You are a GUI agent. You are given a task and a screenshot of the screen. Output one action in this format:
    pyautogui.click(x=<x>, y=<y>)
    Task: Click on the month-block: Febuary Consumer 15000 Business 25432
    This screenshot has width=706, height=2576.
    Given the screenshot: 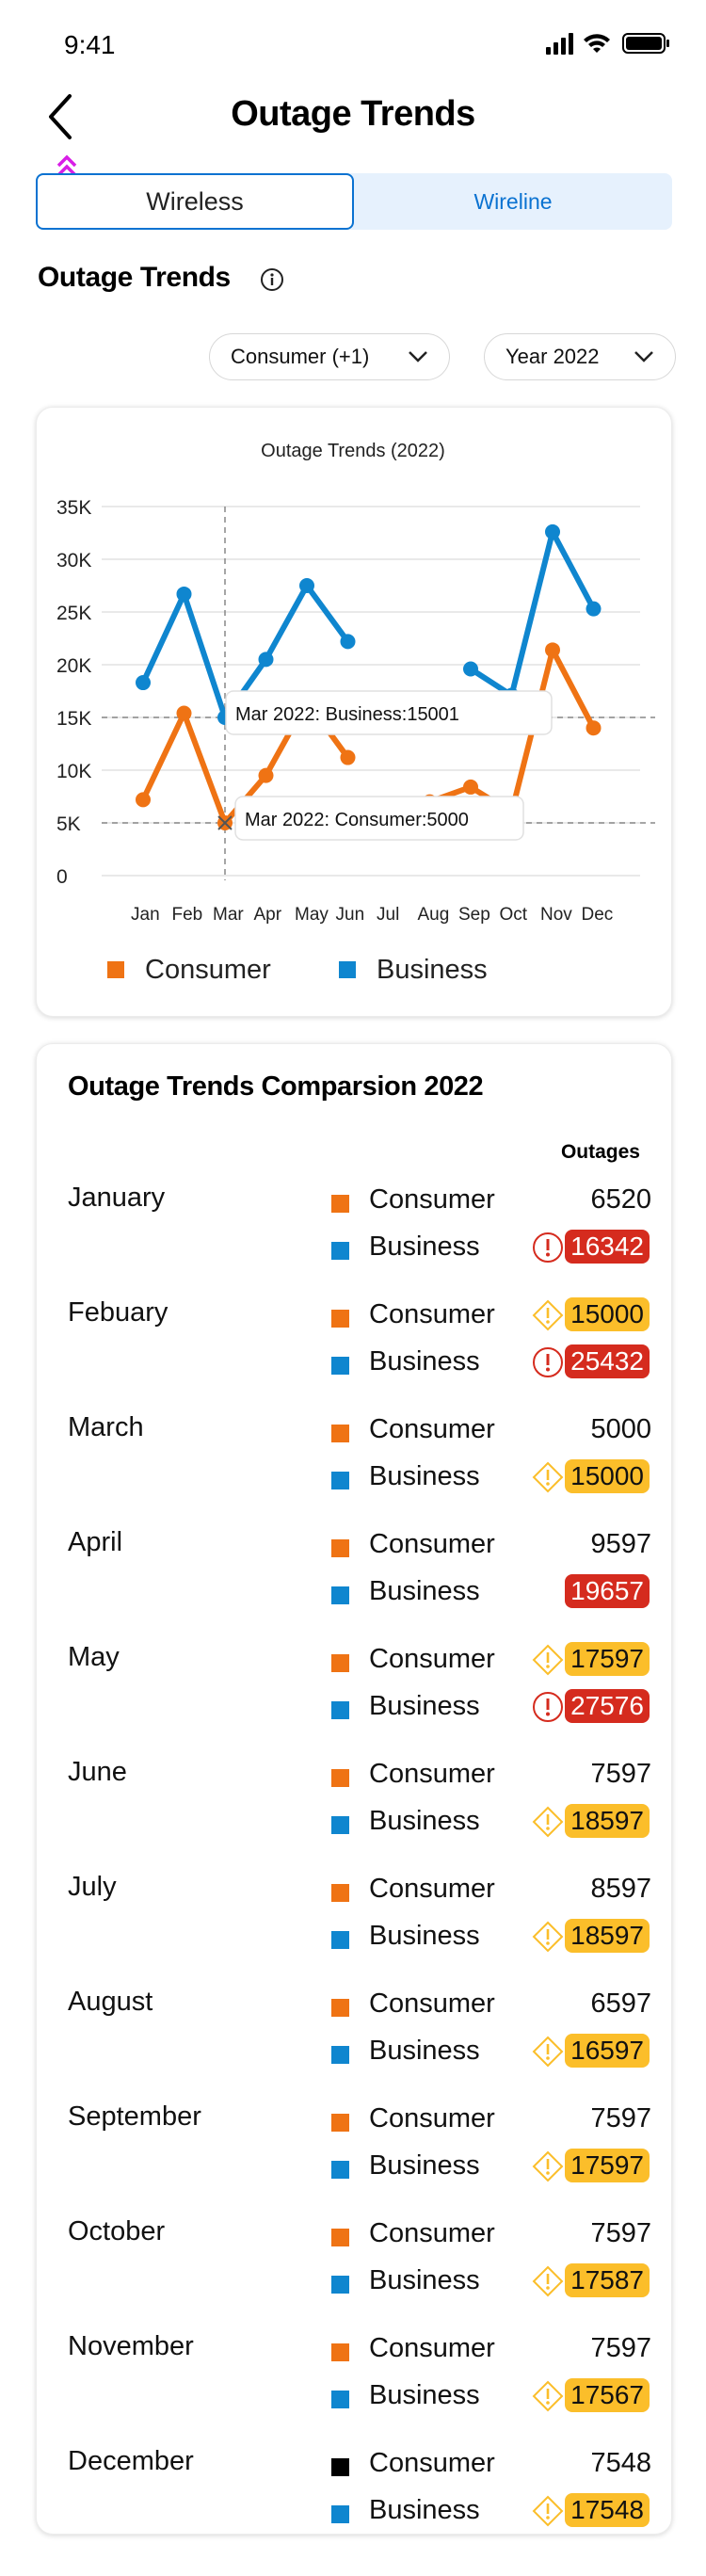 What is the action you would take?
    pyautogui.click(x=353, y=1344)
    